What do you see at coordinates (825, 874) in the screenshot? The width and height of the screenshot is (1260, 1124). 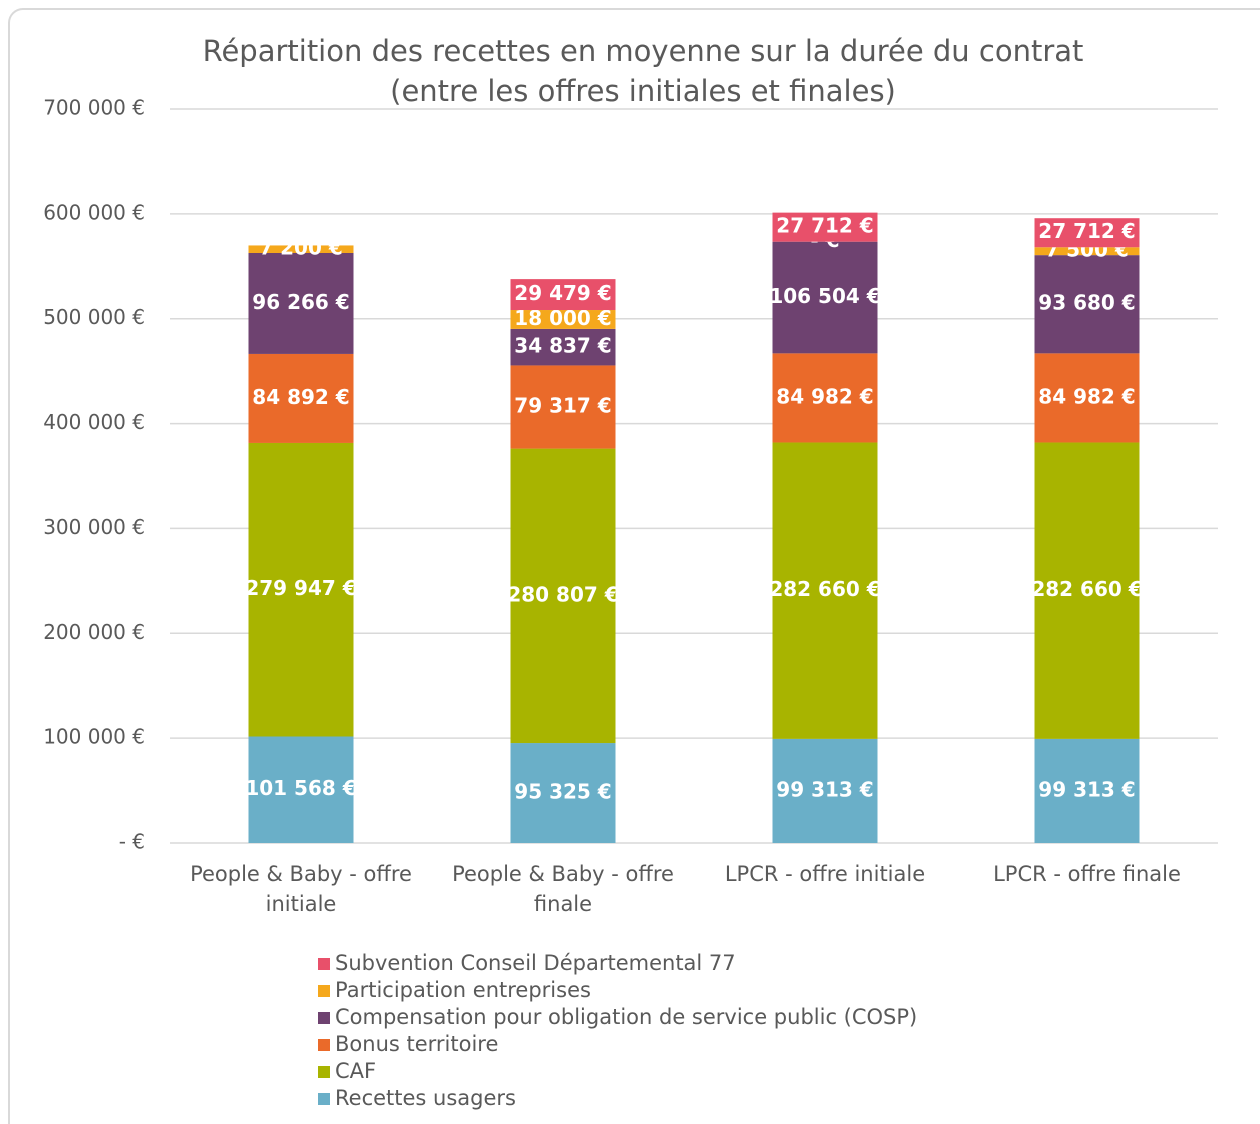 I see `x-tick-label: LPCR - offre initiale` at bounding box center [825, 874].